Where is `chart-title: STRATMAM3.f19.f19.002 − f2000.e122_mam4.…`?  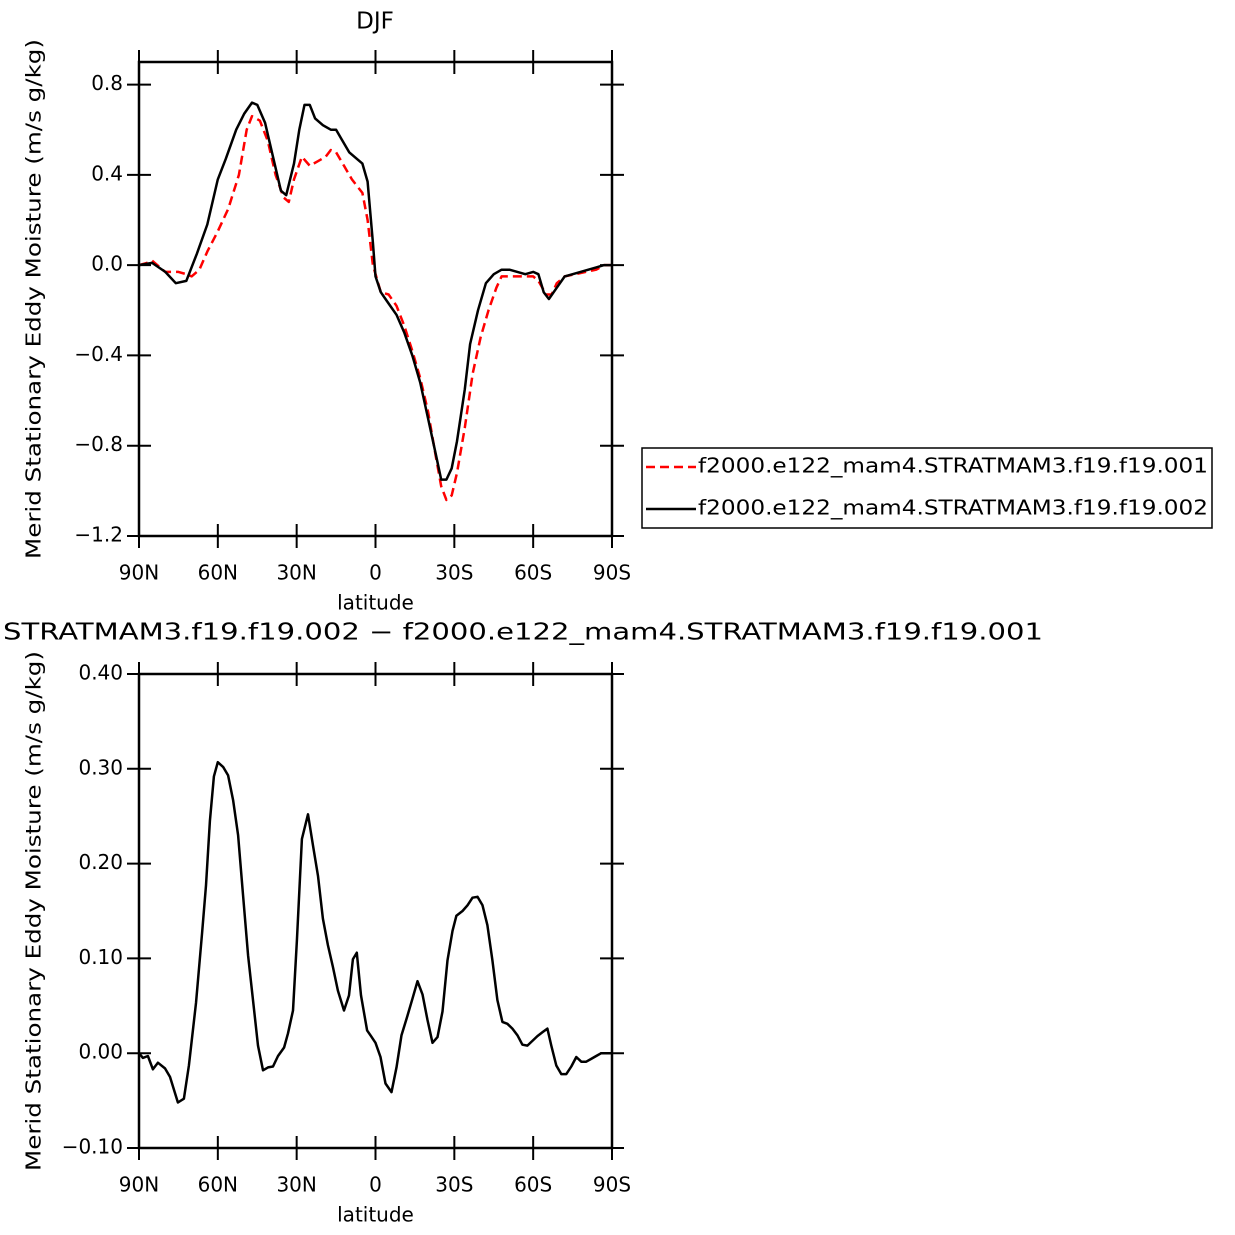 chart-title: STRATMAM3.f19.f19.002 − f2000.e122_mam4.… is located at coordinates (523, 633).